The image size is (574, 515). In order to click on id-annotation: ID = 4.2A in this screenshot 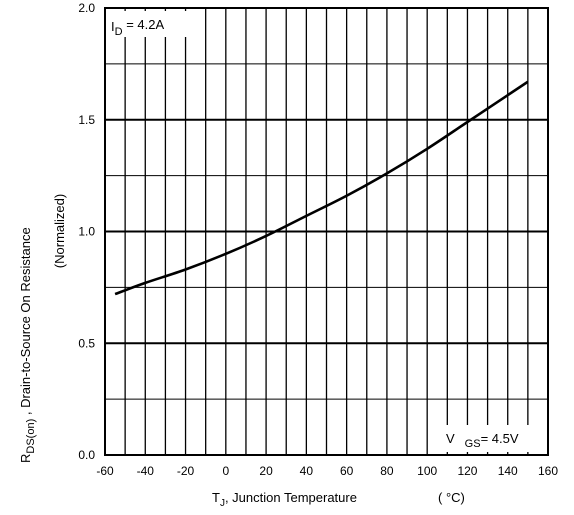, I will do `click(137, 27)`.